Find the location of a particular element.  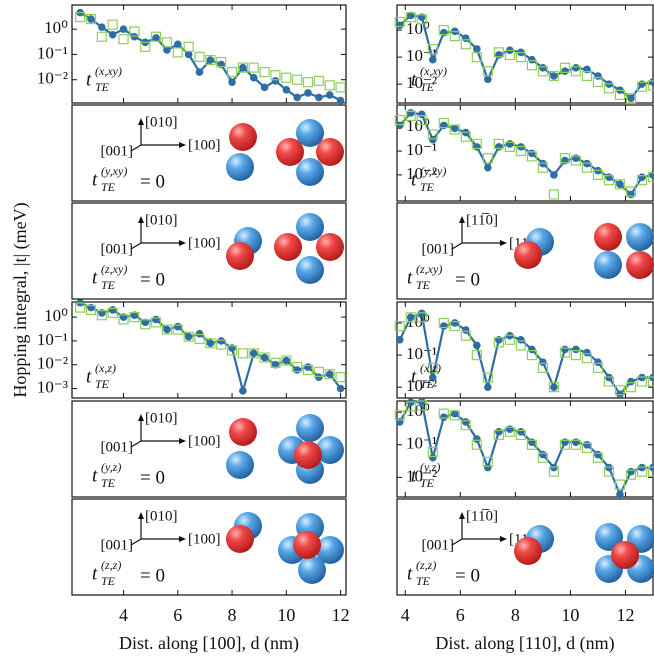

arrow-head is located at coordinates (162, 429).